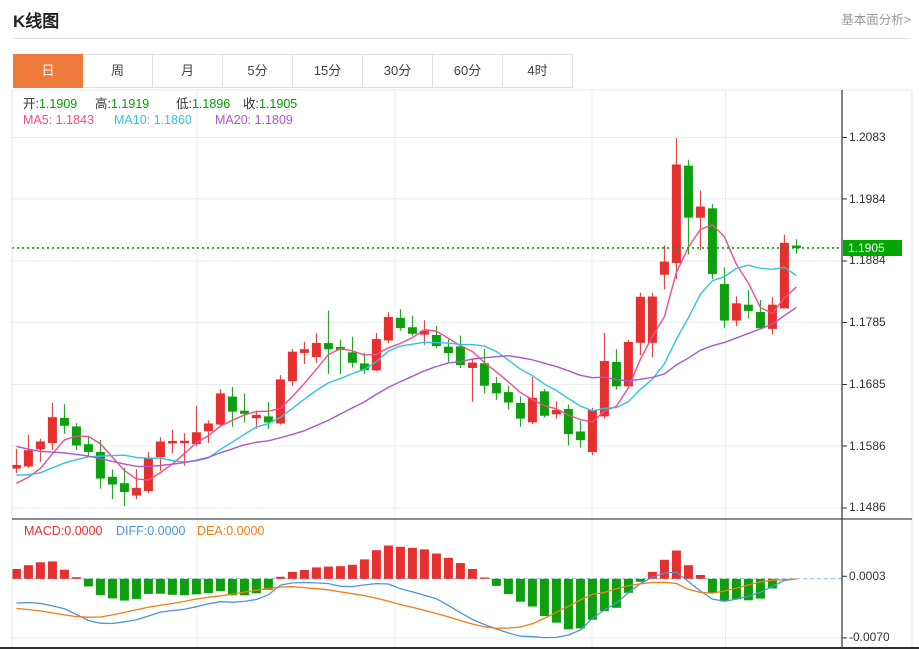 The height and width of the screenshot is (650, 919). What do you see at coordinates (398, 71) in the screenshot?
I see `tab-30min: 30分` at bounding box center [398, 71].